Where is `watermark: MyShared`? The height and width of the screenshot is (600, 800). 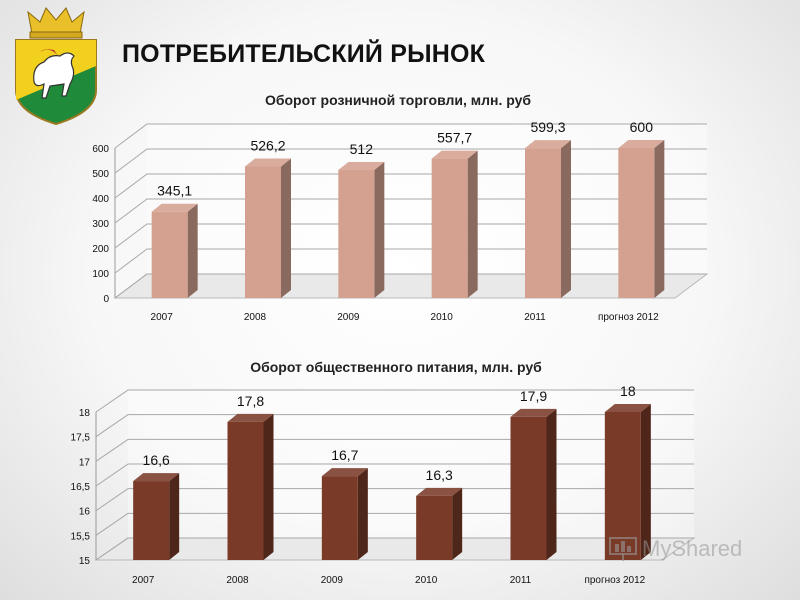
watermark: MyShared is located at coordinates (675, 549).